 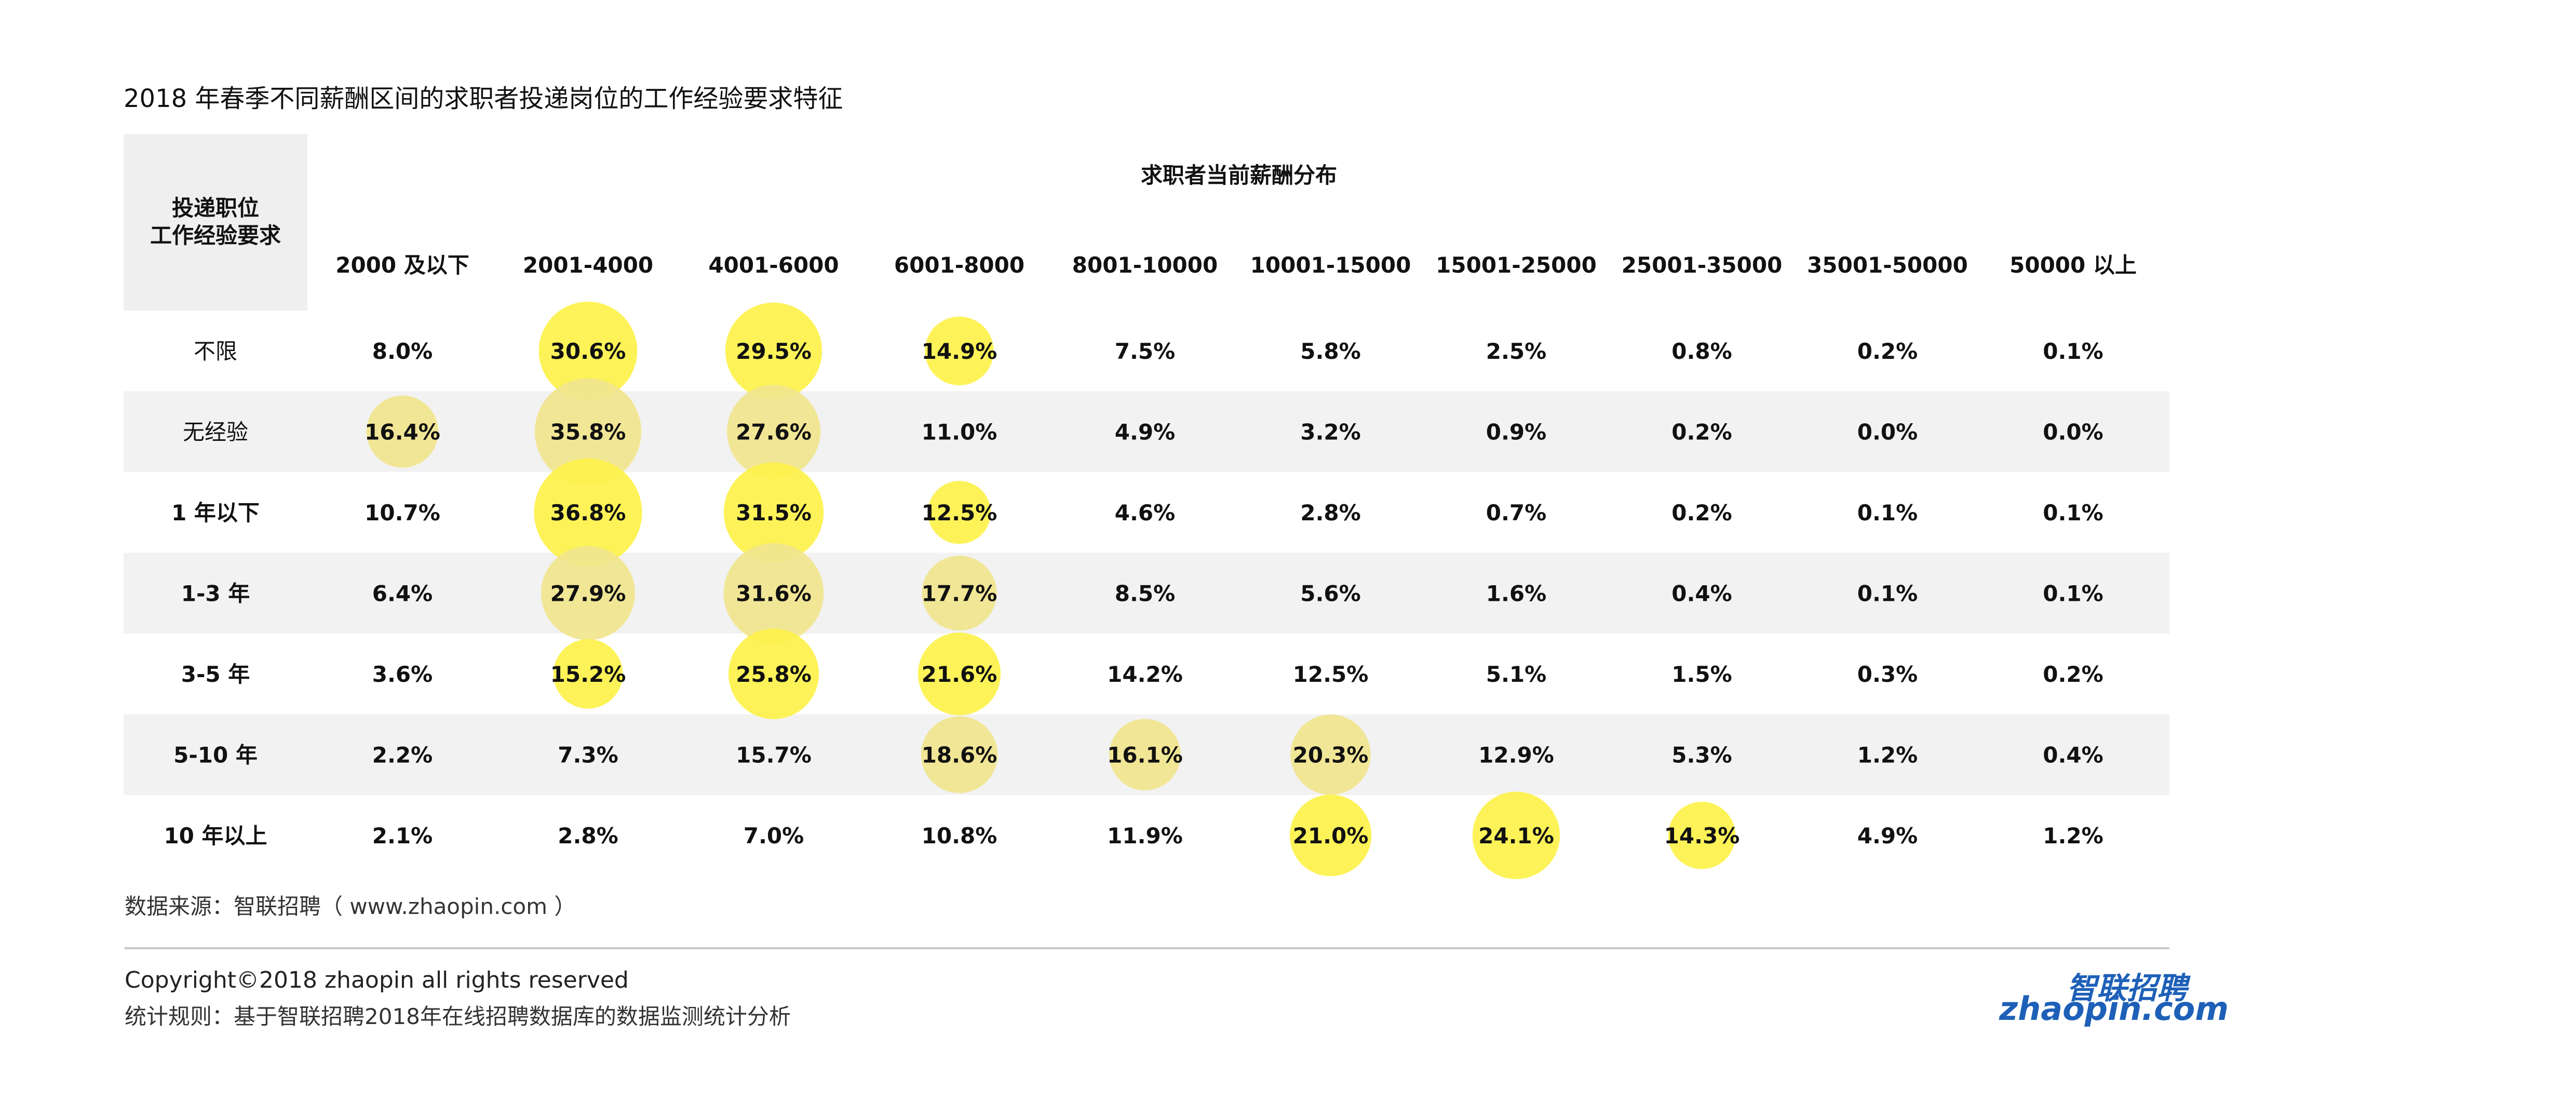 What do you see at coordinates (458, 1016) in the screenshot?
I see `statistics-rule: 统计规则：基于智联招聘2018年在线招聘数据库的数据监测统计分析` at bounding box center [458, 1016].